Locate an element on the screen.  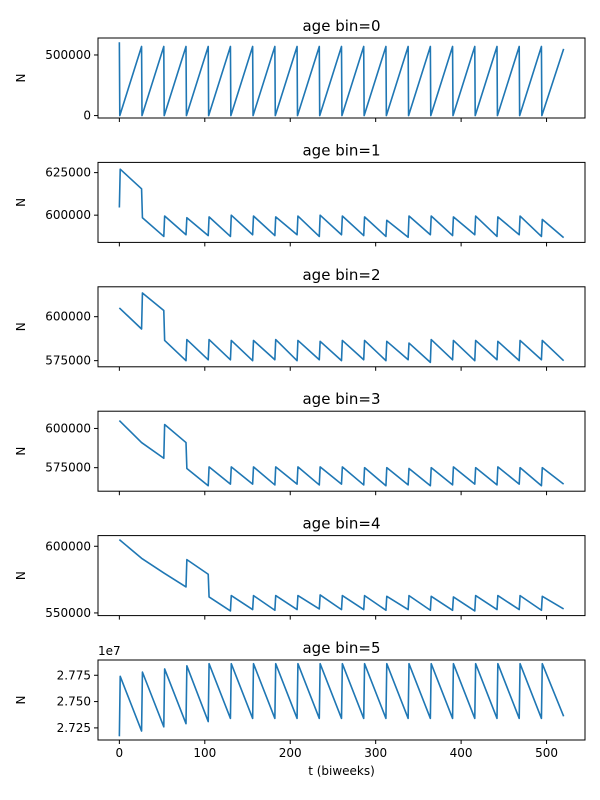
x-tick-label: 200 is located at coordinates (290, 753).